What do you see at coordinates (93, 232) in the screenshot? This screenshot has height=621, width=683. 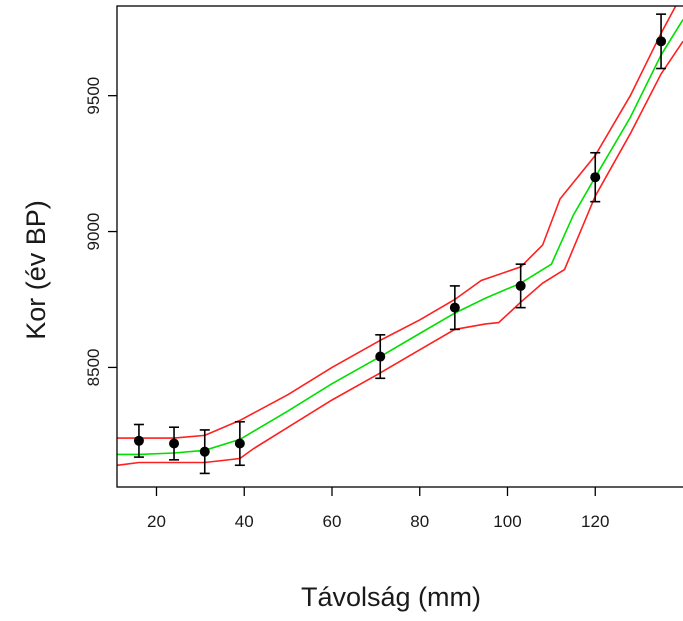 I see `y-tick-label: 9000` at bounding box center [93, 232].